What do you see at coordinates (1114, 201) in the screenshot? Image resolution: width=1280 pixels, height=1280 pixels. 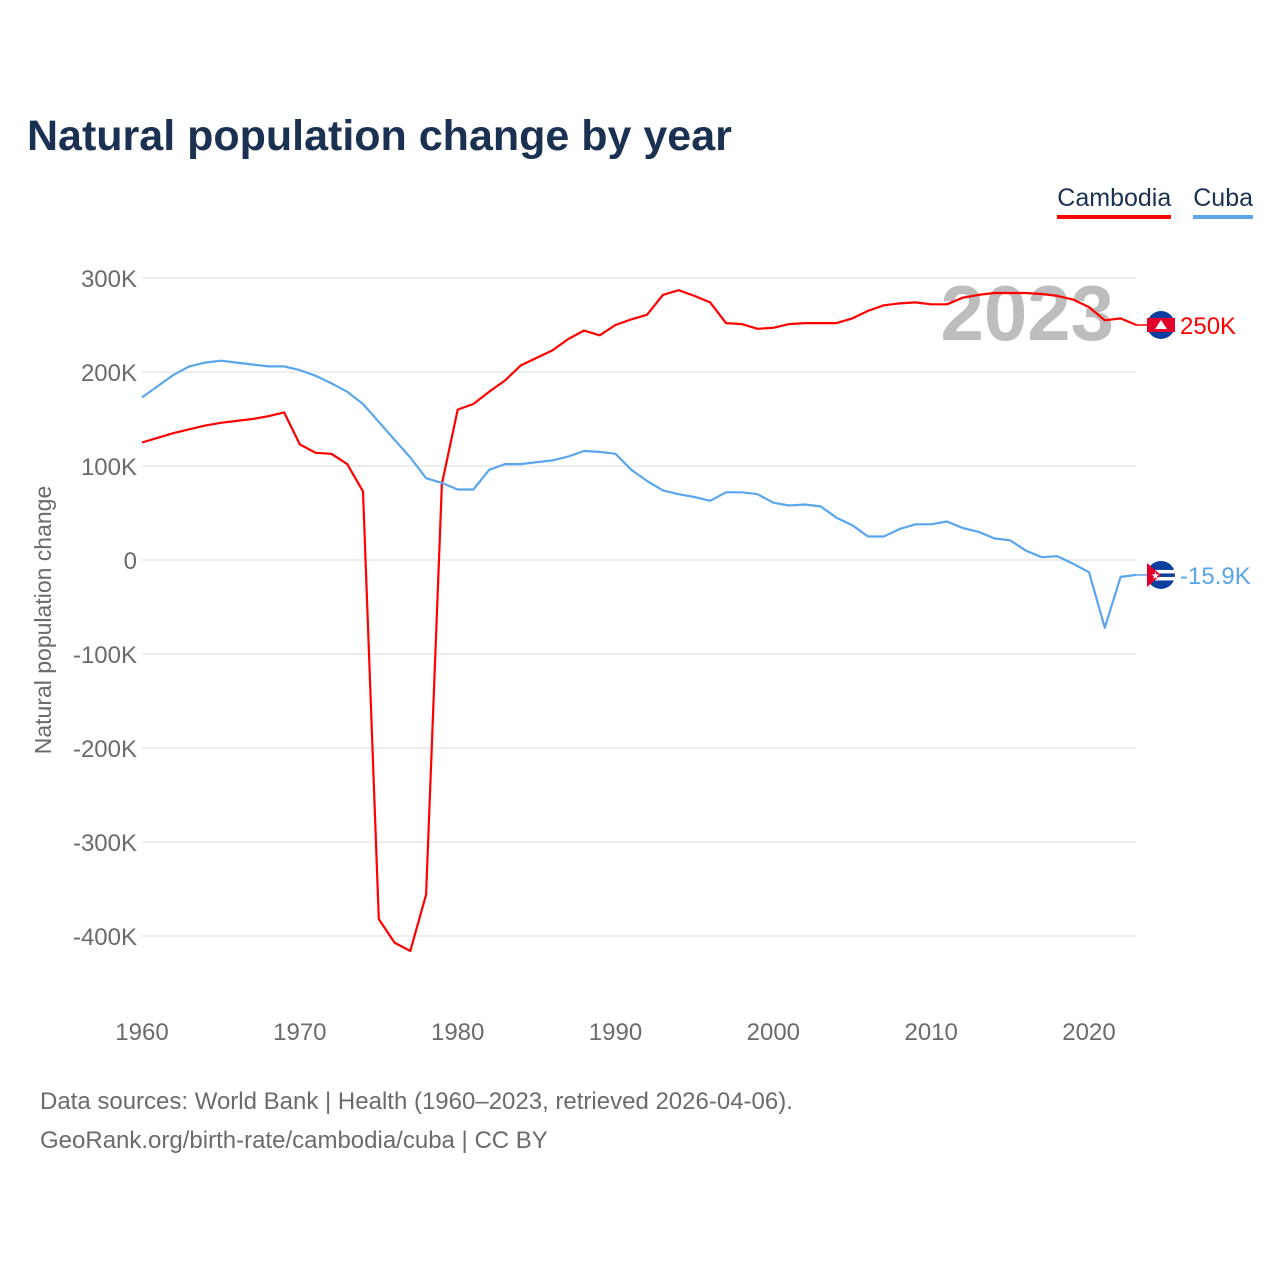 I see `legend-item-cambodia: Cambodia` at bounding box center [1114, 201].